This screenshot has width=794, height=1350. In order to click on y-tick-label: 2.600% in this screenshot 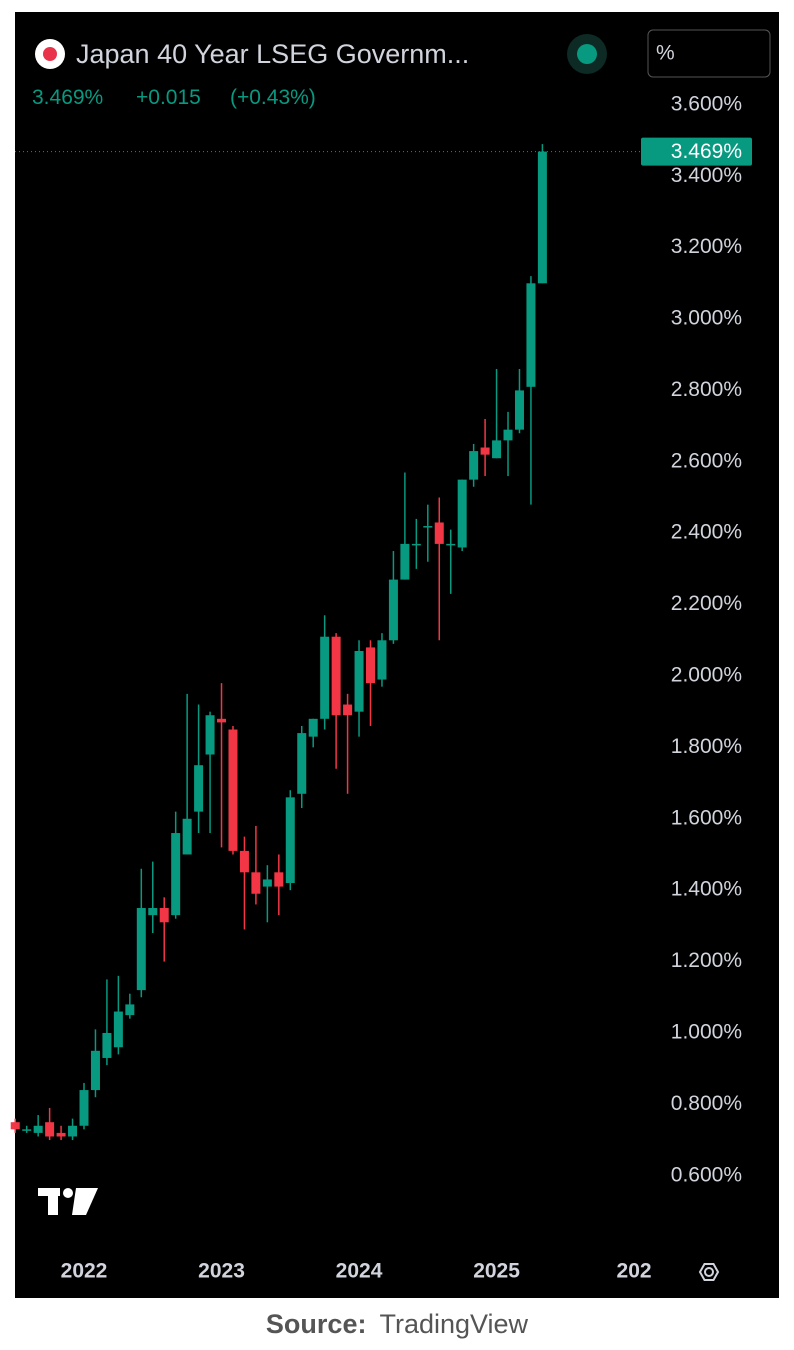, I will do `click(706, 460)`.